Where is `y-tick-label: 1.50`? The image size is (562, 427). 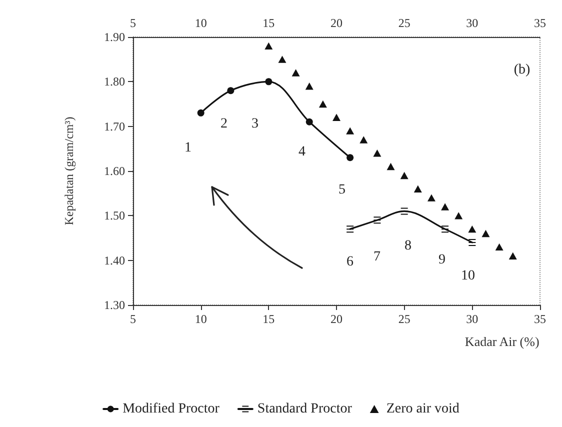
y-tick-label: 1.50 is located at coordinates (114, 215).